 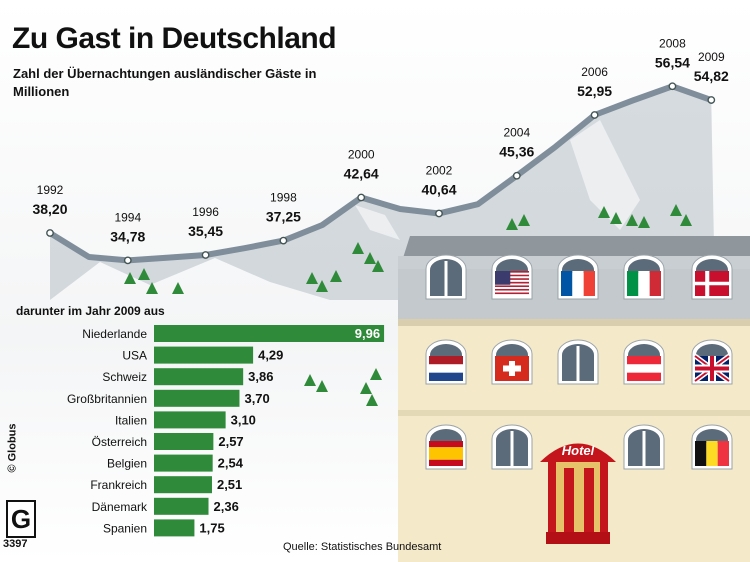 I want to click on uk-flag, so click(x=712, y=368).